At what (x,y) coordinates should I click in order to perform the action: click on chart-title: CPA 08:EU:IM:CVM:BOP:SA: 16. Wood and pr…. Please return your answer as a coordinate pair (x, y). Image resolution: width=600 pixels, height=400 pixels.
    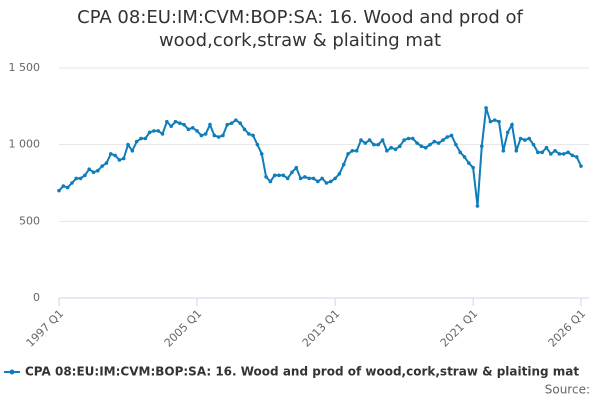
    Looking at the image, I should click on (300, 29).